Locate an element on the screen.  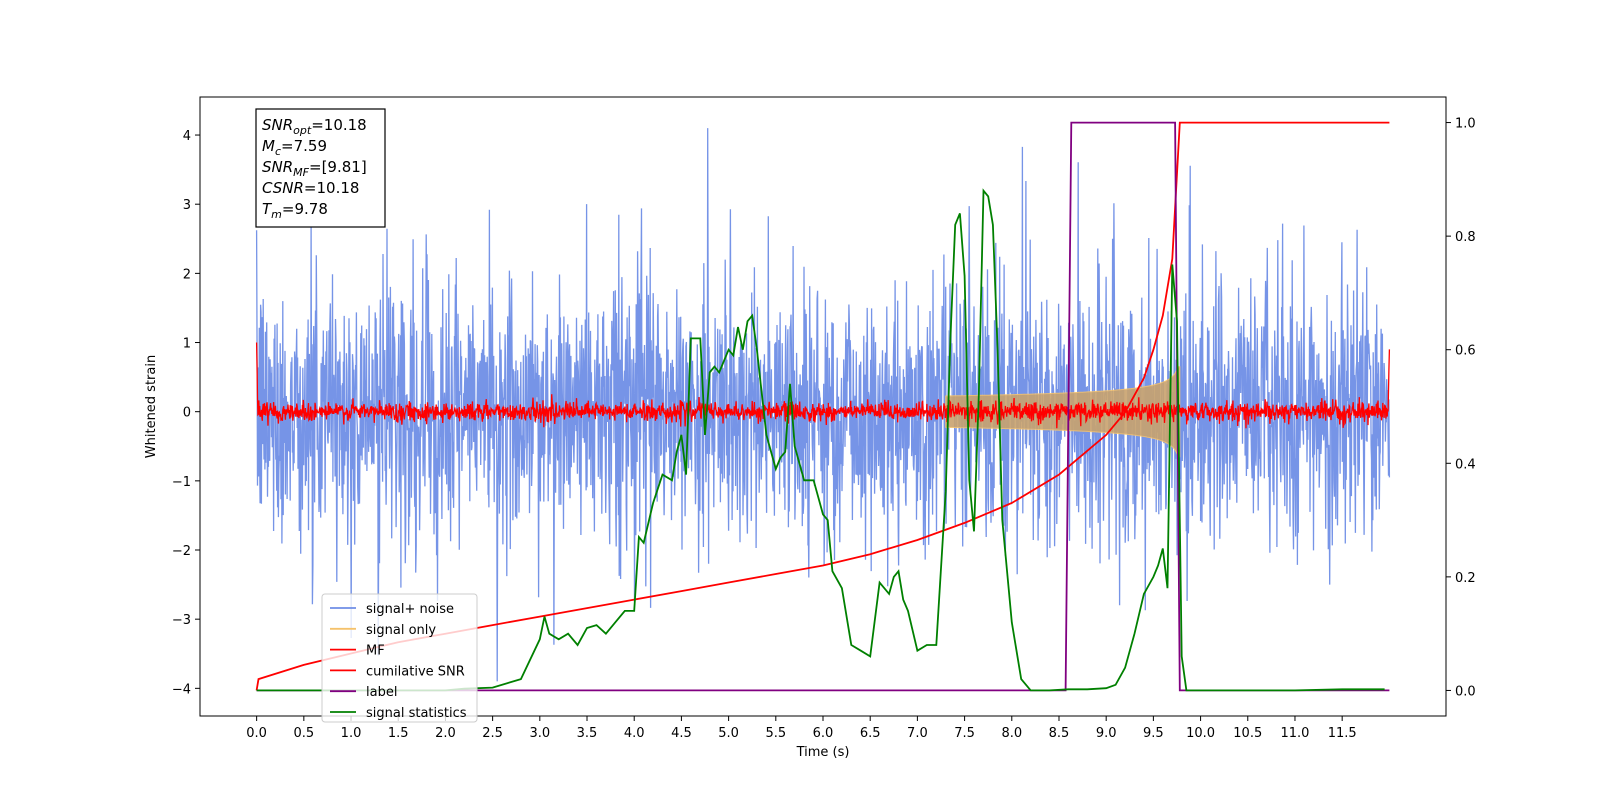
x-tick-label: 5.5 is located at coordinates (775, 733).